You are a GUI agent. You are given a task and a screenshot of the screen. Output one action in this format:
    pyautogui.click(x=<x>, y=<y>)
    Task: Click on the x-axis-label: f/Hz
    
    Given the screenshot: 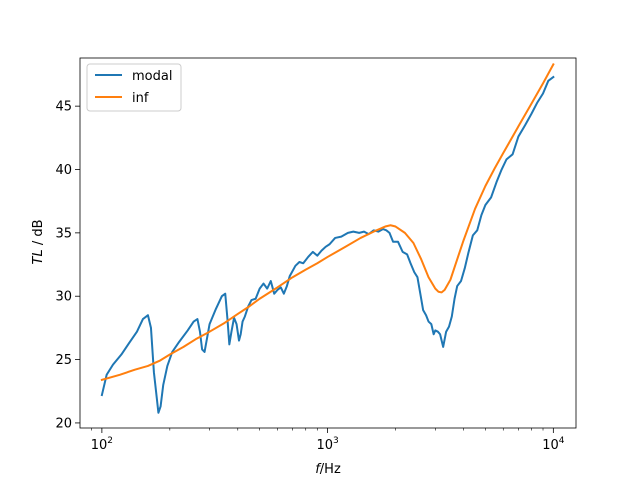 What is the action you would take?
    pyautogui.click(x=328, y=469)
    